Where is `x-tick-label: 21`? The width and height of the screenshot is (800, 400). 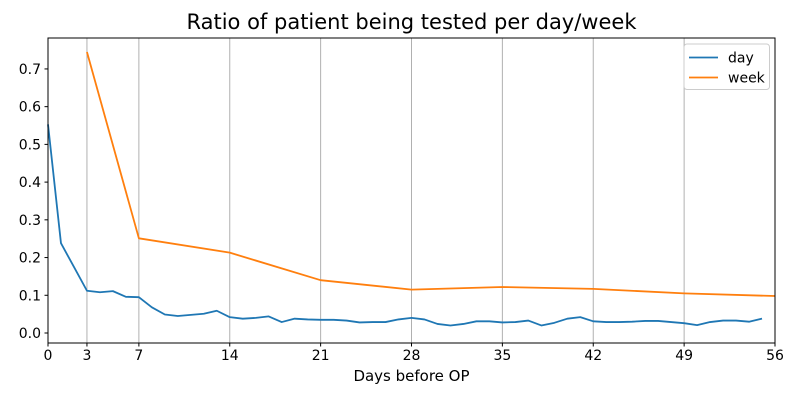 x-tick-label: 21 is located at coordinates (321, 356).